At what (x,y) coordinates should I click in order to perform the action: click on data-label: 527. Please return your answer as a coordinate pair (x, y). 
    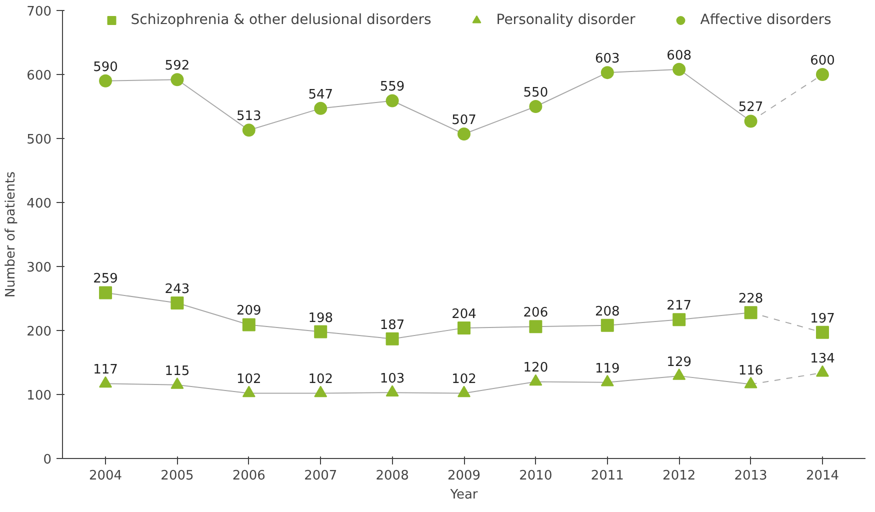
    Looking at the image, I should click on (751, 108).